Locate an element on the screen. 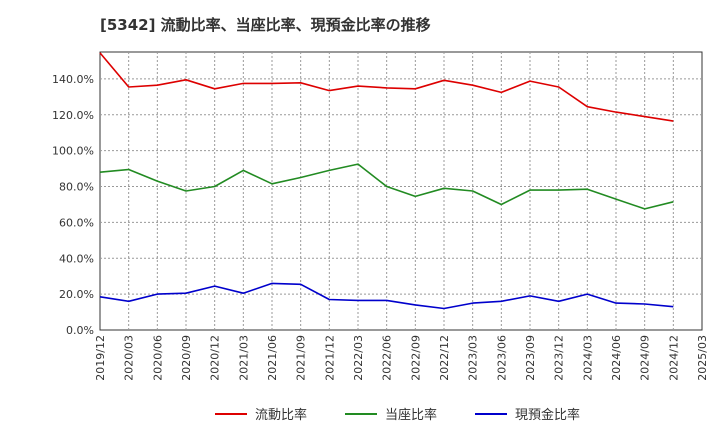  y-tick-label: 20.0% is located at coordinates (76, 294).